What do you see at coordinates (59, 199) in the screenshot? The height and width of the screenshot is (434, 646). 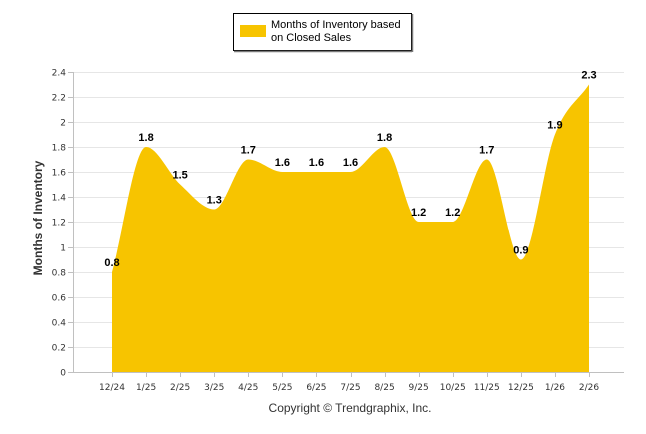 I see `y-tick-label: 1.4` at bounding box center [59, 199].